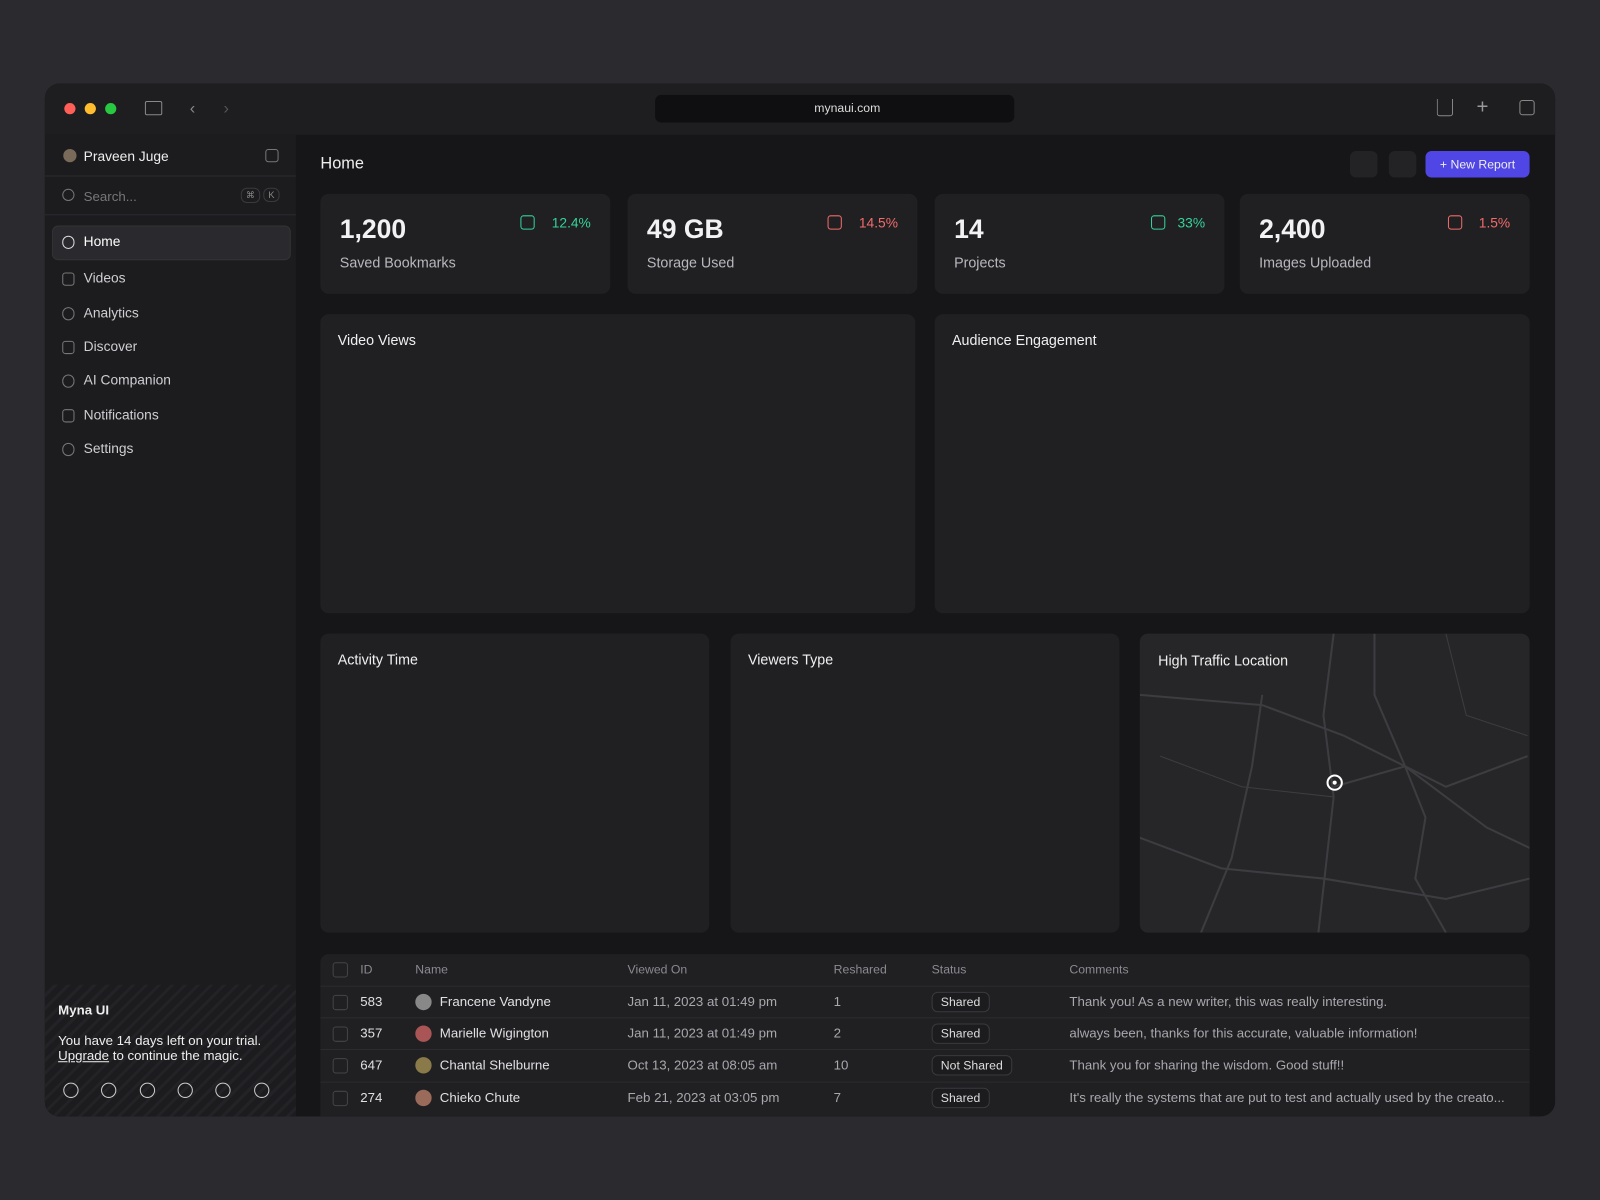 The height and width of the screenshot is (1200, 1600). What do you see at coordinates (376, 339) in the screenshot?
I see `chart-title: Video Views` at bounding box center [376, 339].